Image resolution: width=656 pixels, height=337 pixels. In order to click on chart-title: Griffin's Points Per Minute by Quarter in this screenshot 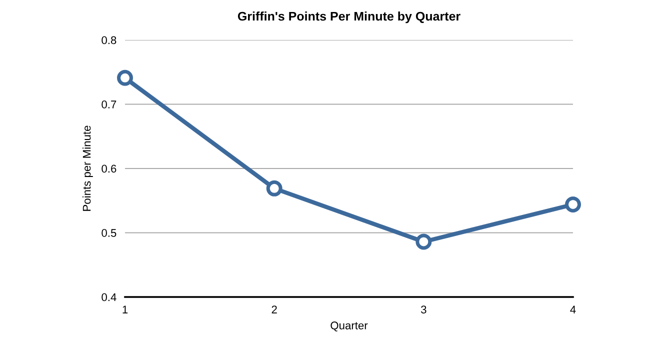, I will do `click(349, 17)`.